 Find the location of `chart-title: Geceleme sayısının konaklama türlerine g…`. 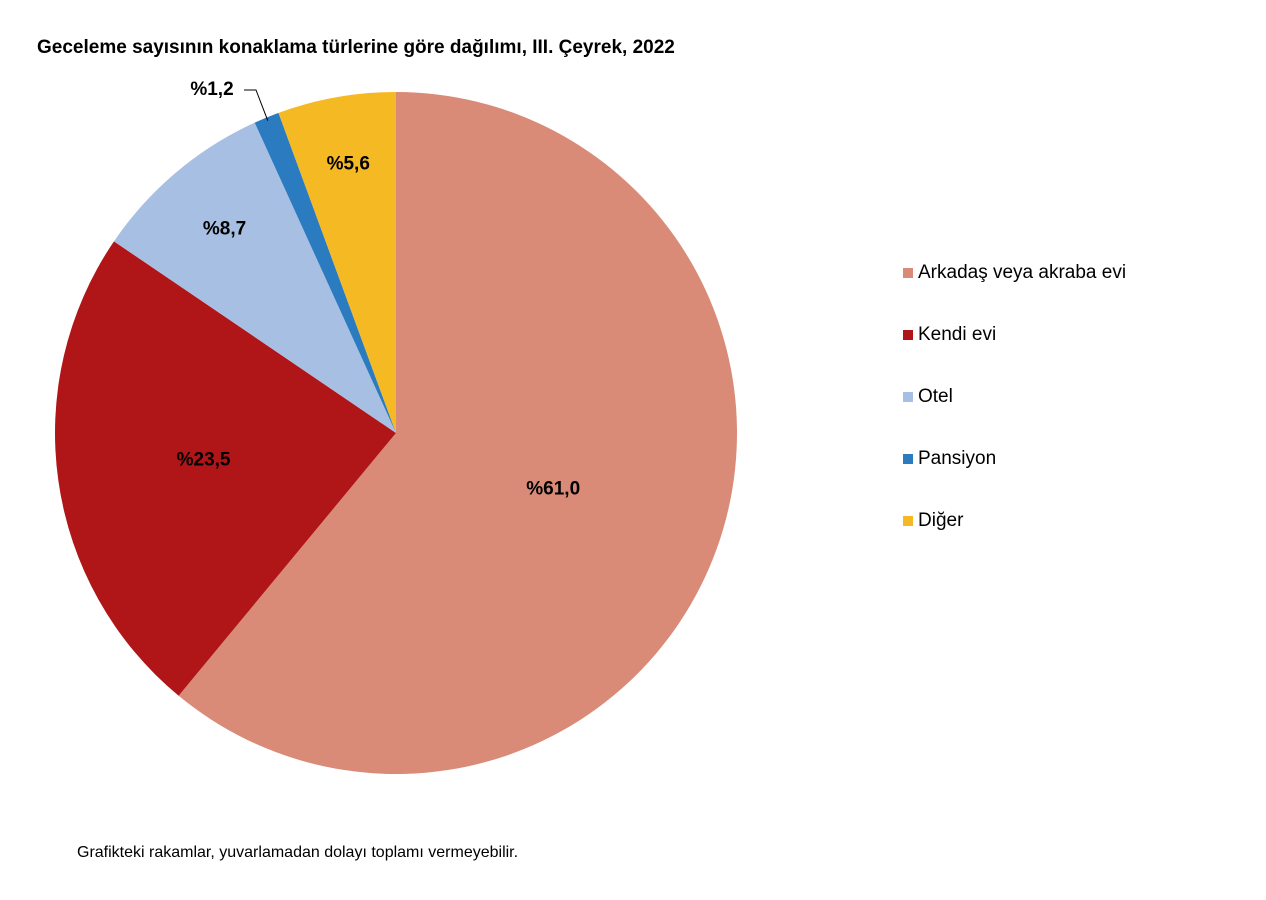

chart-title: Geceleme sayısının konaklama türlerine g… is located at coordinates (356, 47).